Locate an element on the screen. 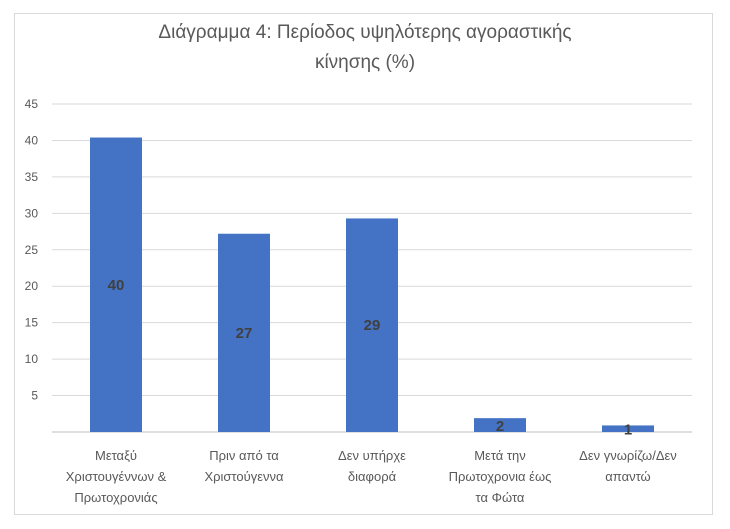 This screenshot has width=730, height=529. y-tick-label: 5 is located at coordinates (34, 396).